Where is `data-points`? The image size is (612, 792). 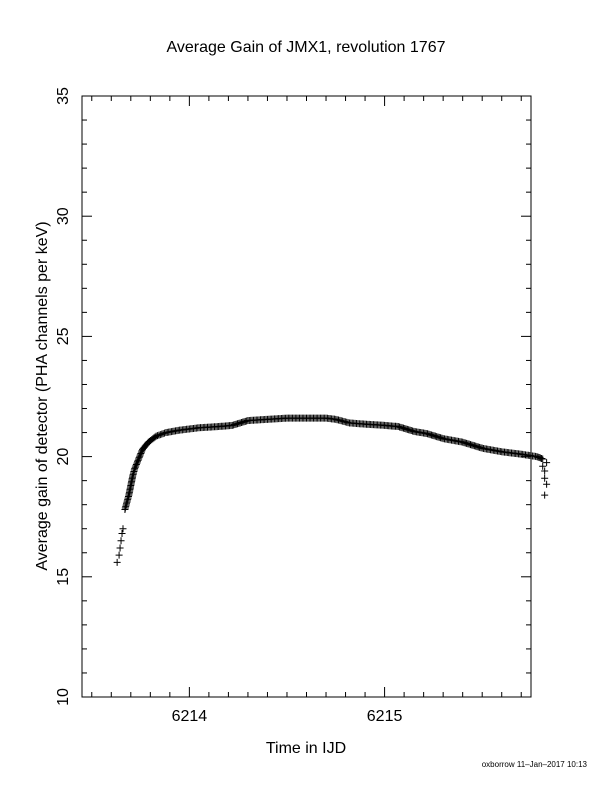
data-points is located at coordinates (332, 490).